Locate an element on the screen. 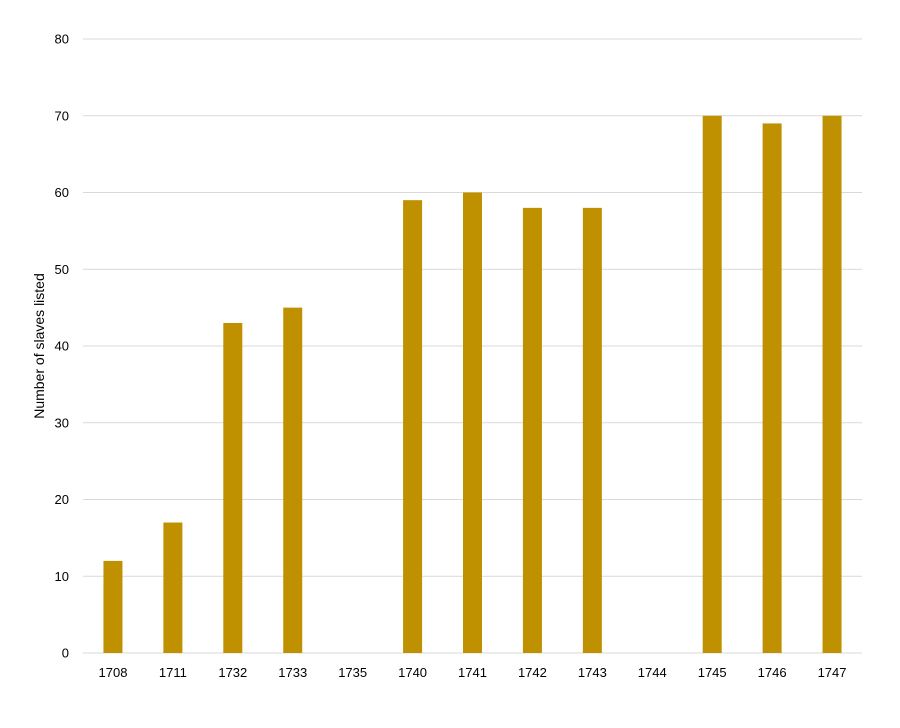 The width and height of the screenshot is (900, 728). y-axis-ticks: 0 10 20 30 40 50 60 70 80 is located at coordinates (62, 346).